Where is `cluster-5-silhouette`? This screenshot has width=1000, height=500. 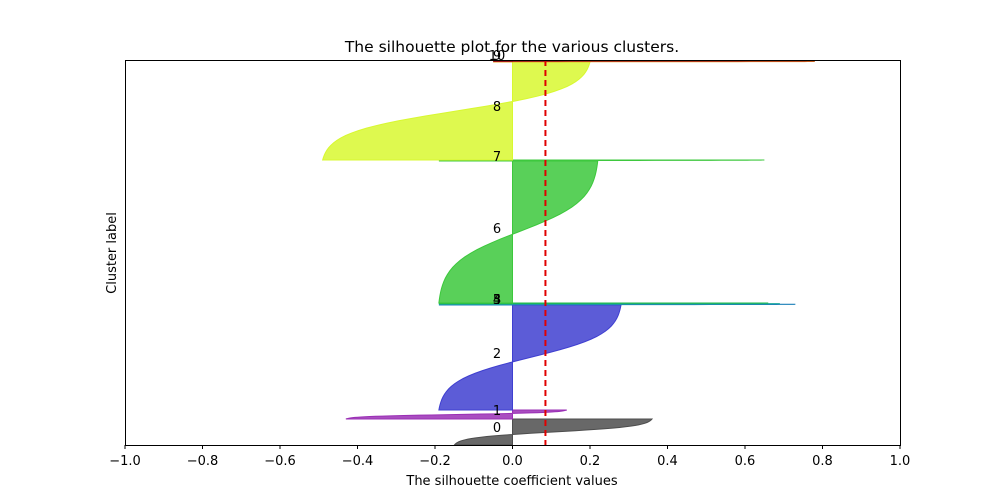 cluster-5-silhouette is located at coordinates (603, 303).